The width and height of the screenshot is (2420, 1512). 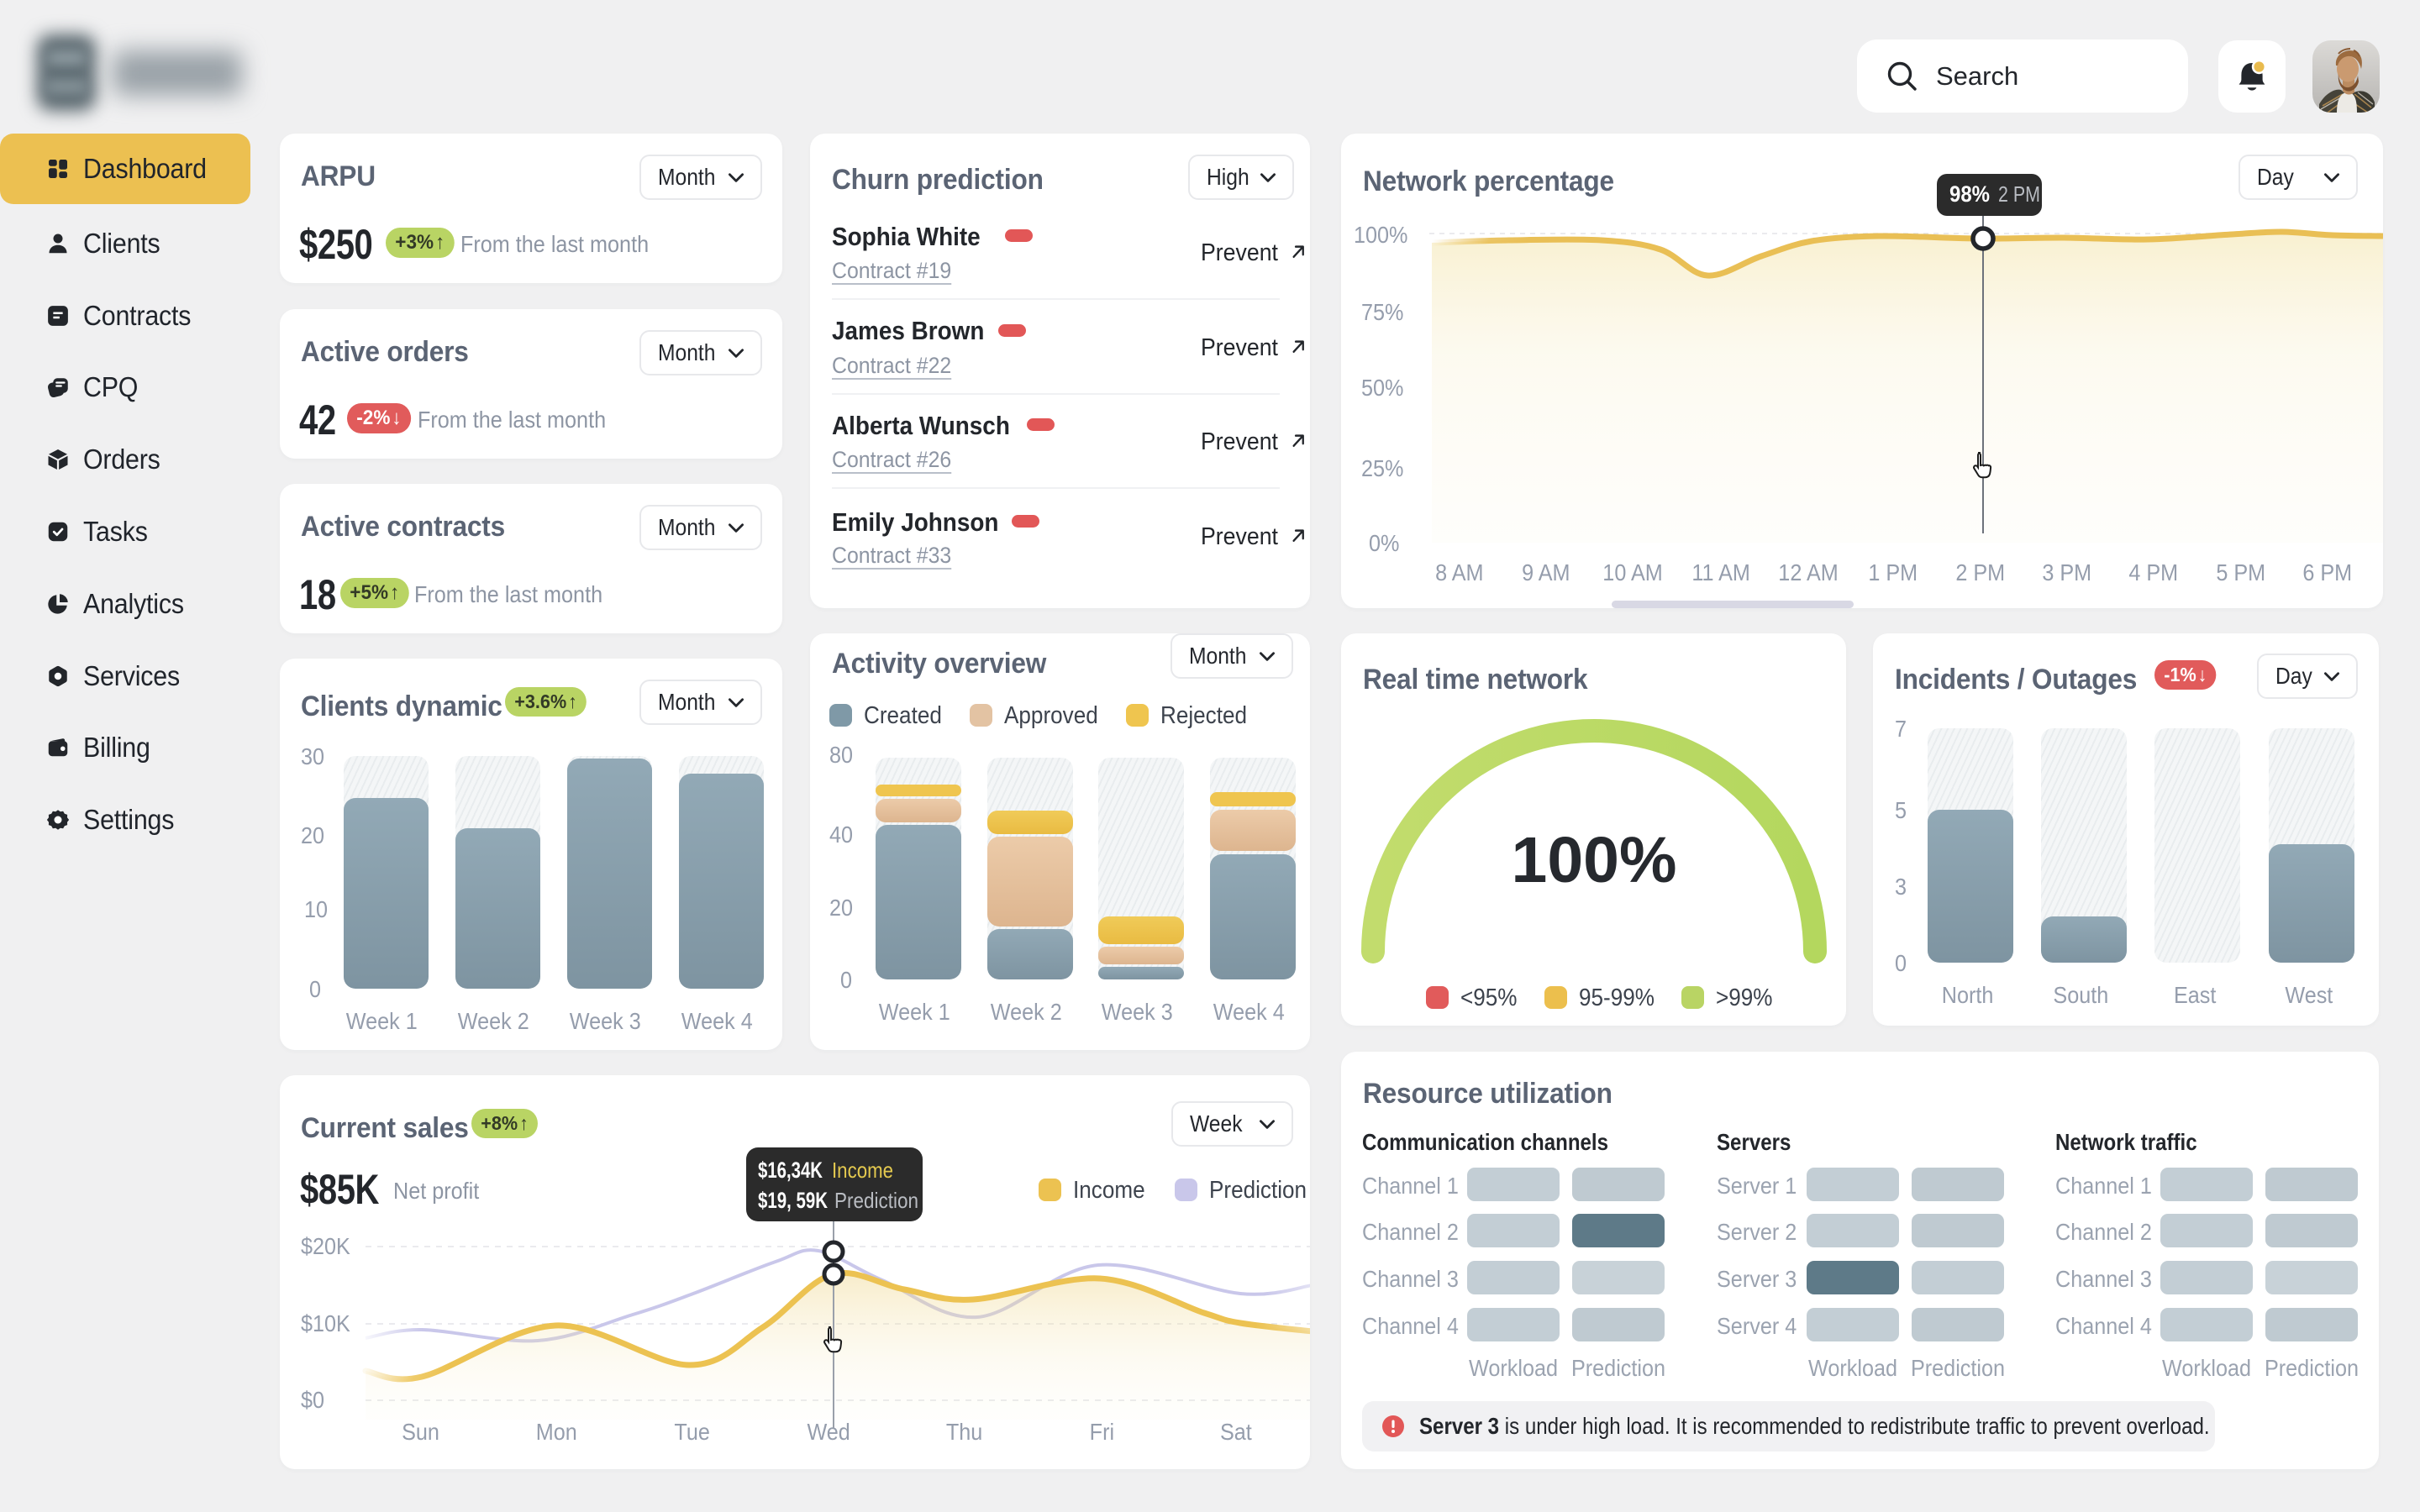 What do you see at coordinates (1594, 860) in the screenshot?
I see `svg-text: 100%` at bounding box center [1594, 860].